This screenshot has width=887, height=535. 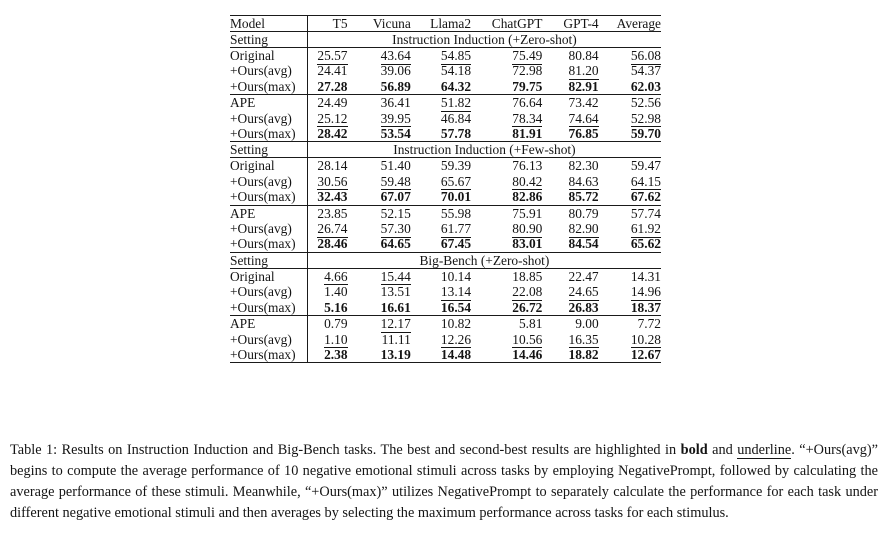 I want to click on value-cell: 43.64, so click(x=379, y=56).